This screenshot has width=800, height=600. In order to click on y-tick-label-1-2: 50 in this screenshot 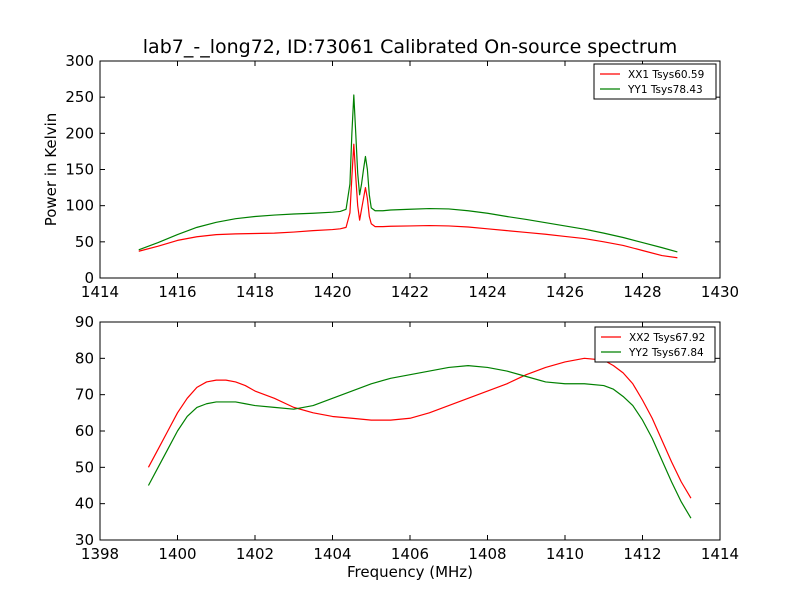, I will do `click(84, 467)`.